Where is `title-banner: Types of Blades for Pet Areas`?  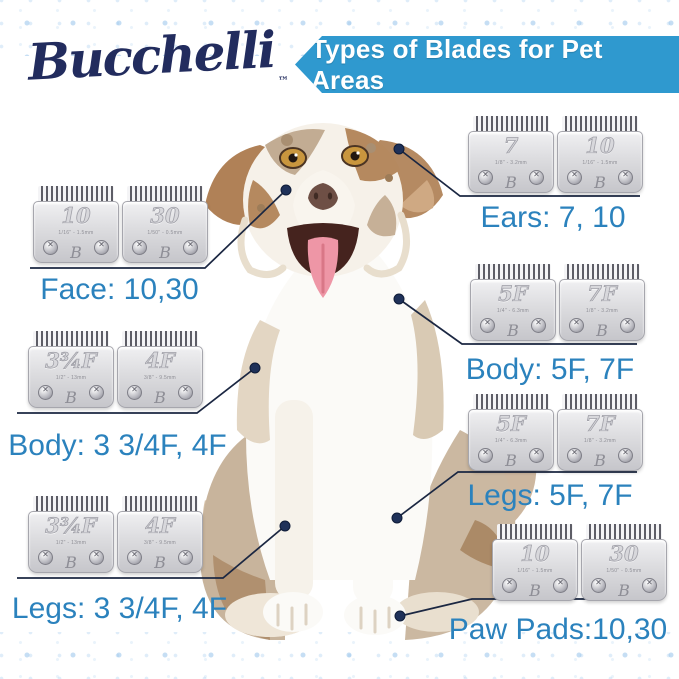
title-banner: Types of Blades for Pet Areas is located at coordinates (487, 64).